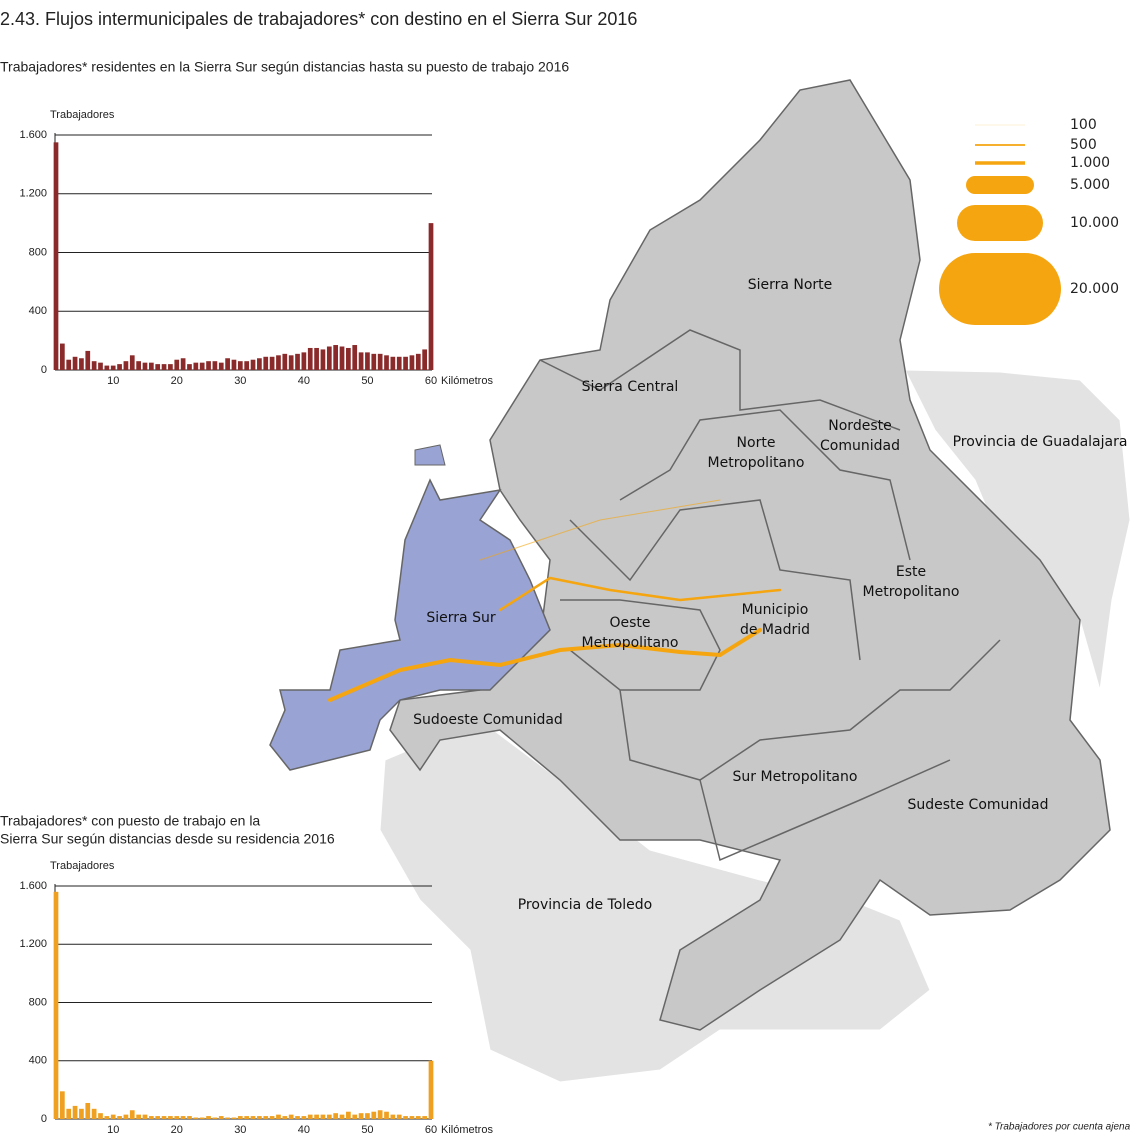 The width and height of the screenshot is (1146, 1135). Describe the element at coordinates (1083, 125) in the screenshot. I see `legend-label: 100` at that location.